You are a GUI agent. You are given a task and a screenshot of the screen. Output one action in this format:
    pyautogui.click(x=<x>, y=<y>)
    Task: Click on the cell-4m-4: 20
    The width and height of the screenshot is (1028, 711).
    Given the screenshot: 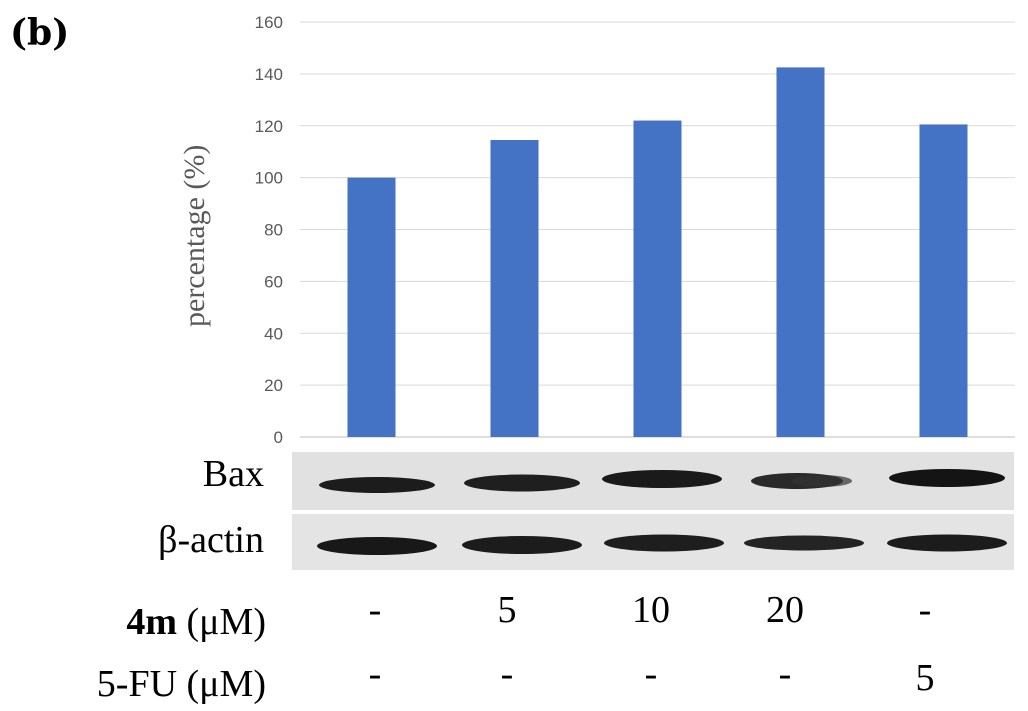 What is the action you would take?
    pyautogui.click(x=785, y=610)
    